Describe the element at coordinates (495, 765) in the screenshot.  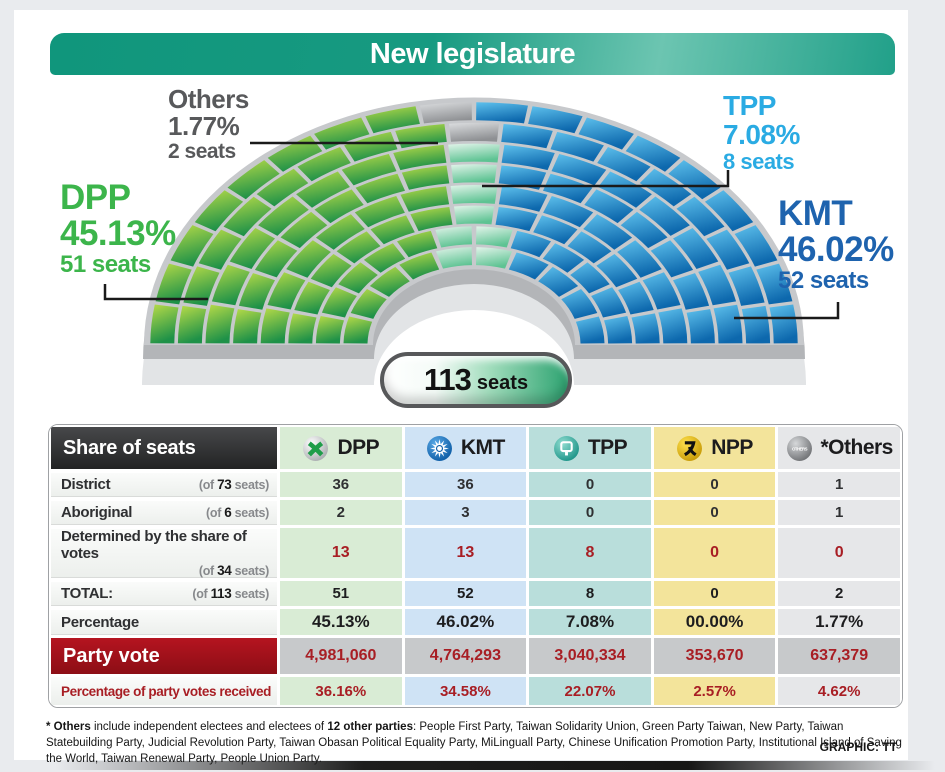
I see `bottom-shadow-bar` at that location.